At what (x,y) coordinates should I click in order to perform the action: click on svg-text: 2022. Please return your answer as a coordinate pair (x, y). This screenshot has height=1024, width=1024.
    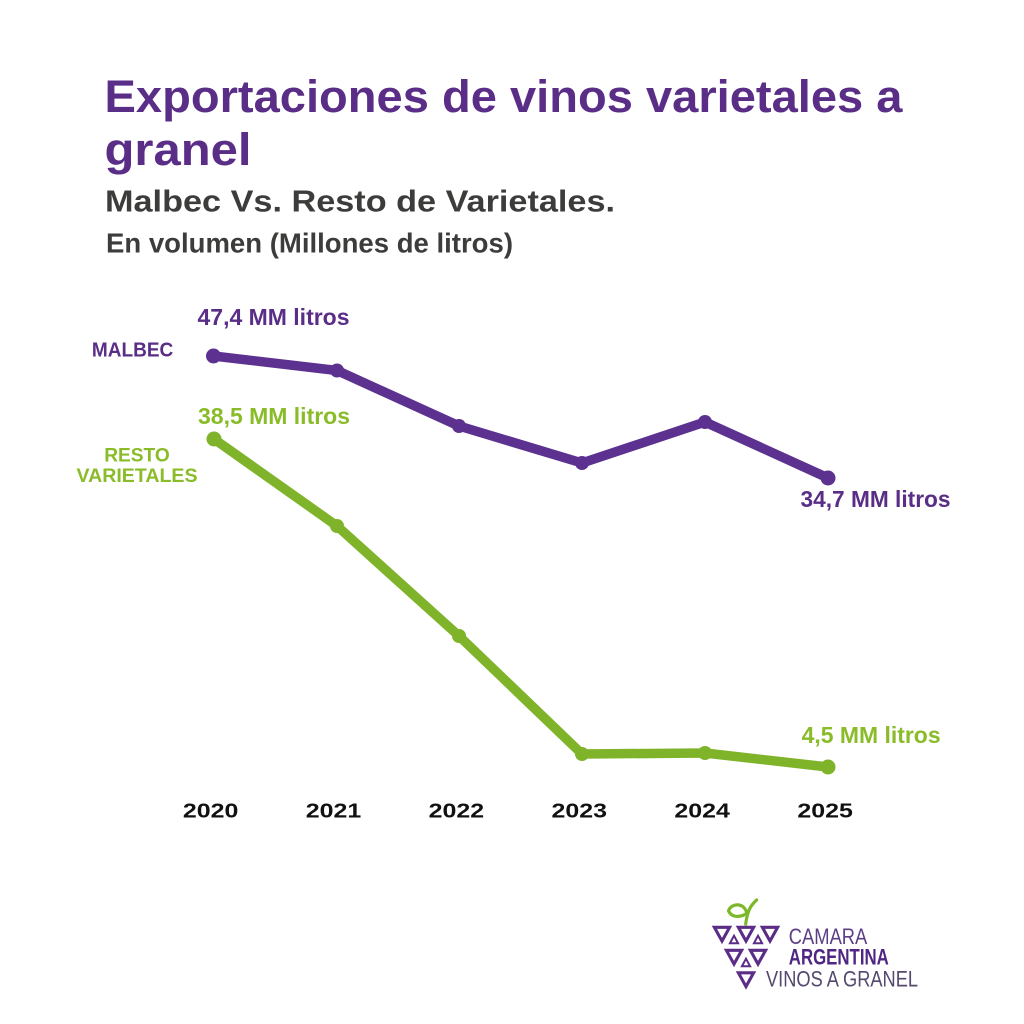
    Looking at the image, I should click on (457, 812).